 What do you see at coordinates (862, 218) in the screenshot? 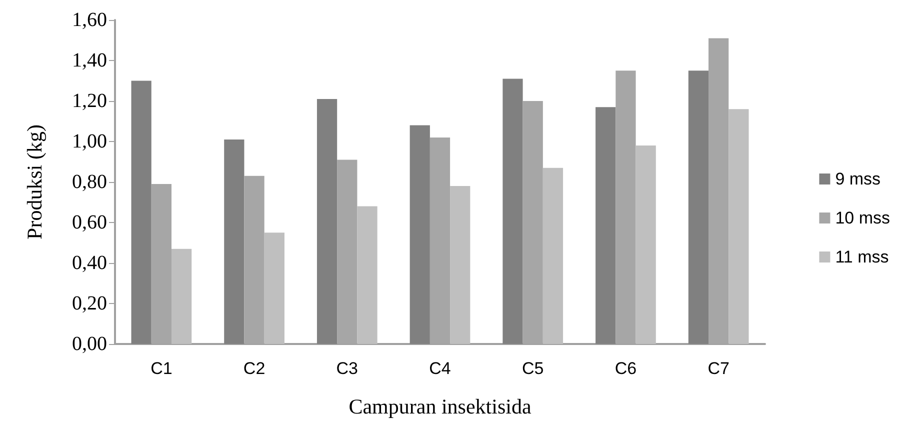
I see `legend-label: 10 mss` at bounding box center [862, 218].